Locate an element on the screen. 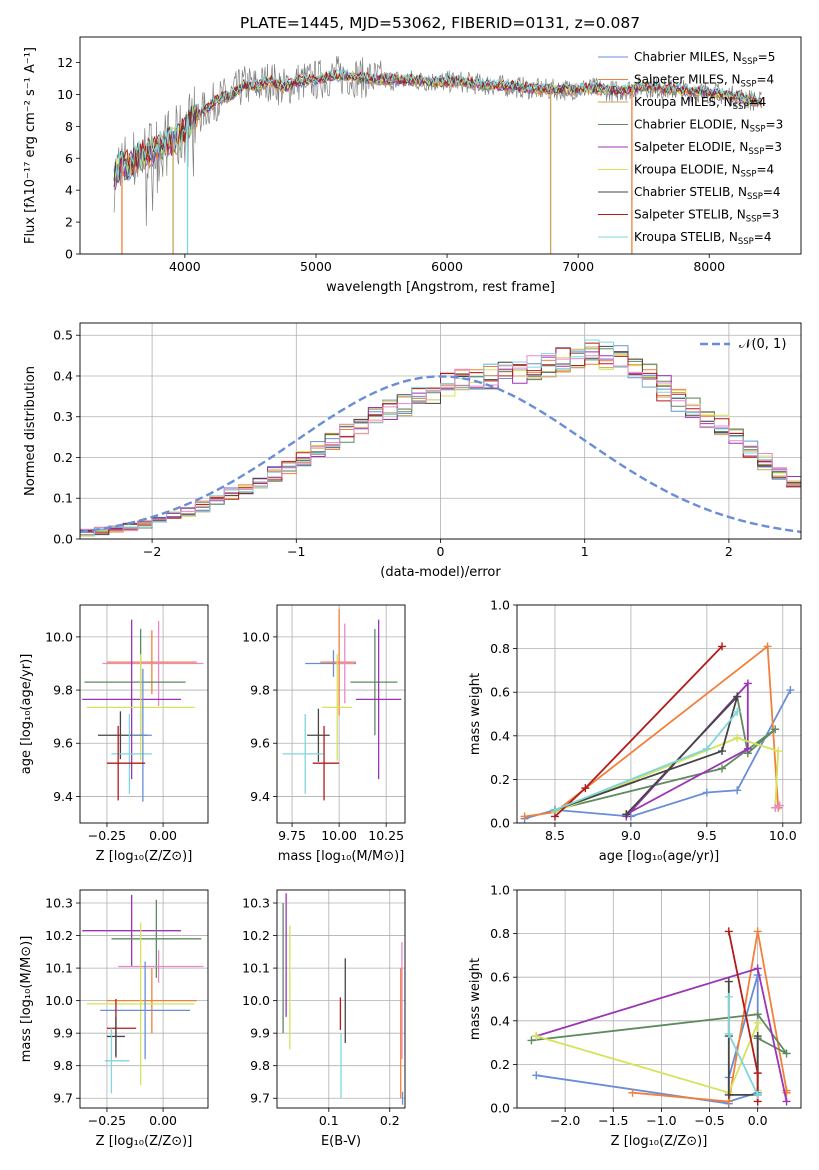 The image size is (819, 1170). y-tick-label: 10 is located at coordinates (65, 94).